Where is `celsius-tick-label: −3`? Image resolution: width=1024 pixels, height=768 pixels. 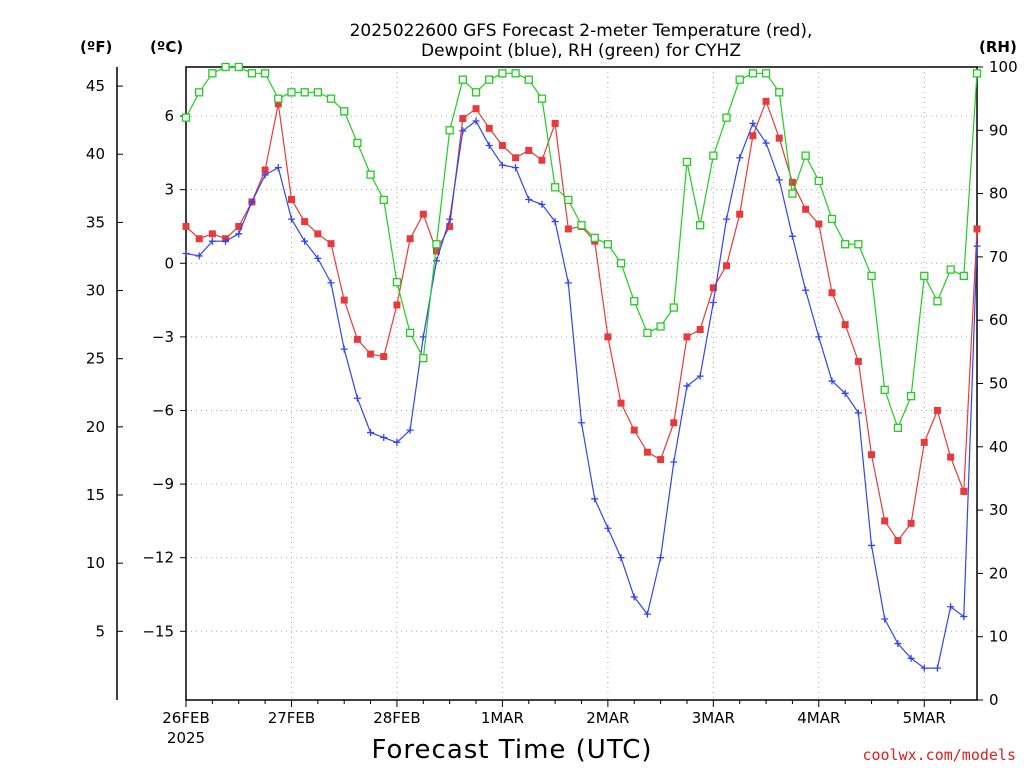
celsius-tick-label: −3 is located at coordinates (163, 337).